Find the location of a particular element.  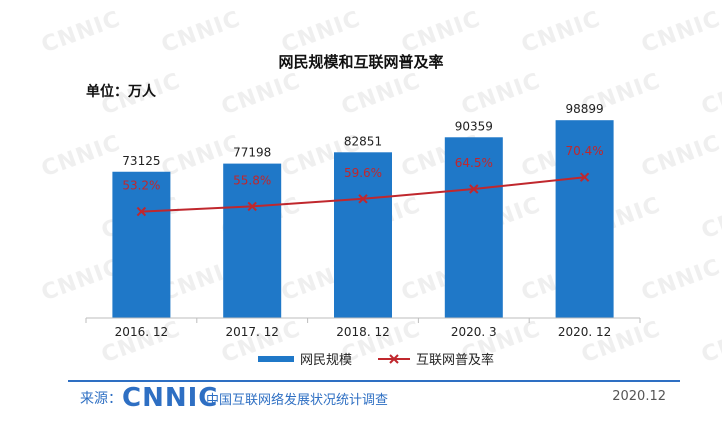

line-value-label: 59.6% is located at coordinates (363, 173).